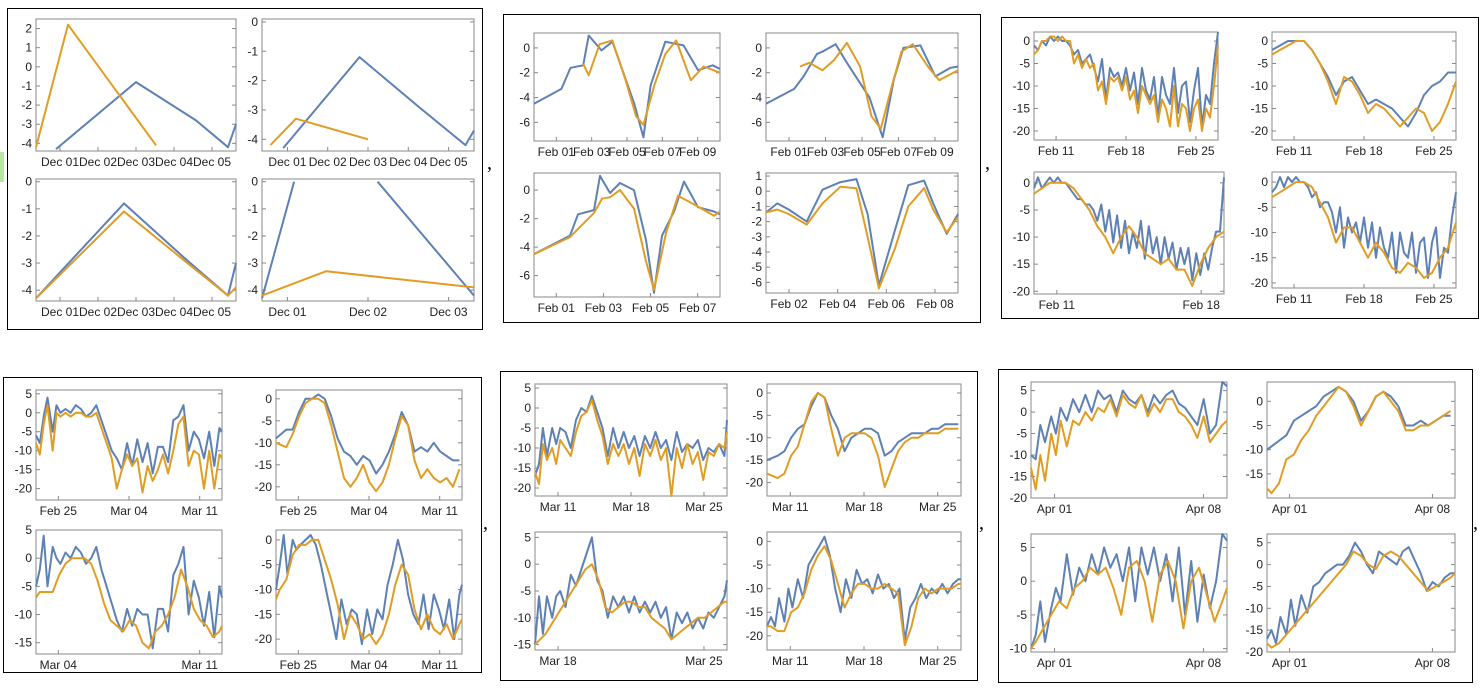  I want to click on subplot-1-4: 0 -1 -2 -3 -4 Dec 01 Dec 02 Dec 03, so click(361, 247).